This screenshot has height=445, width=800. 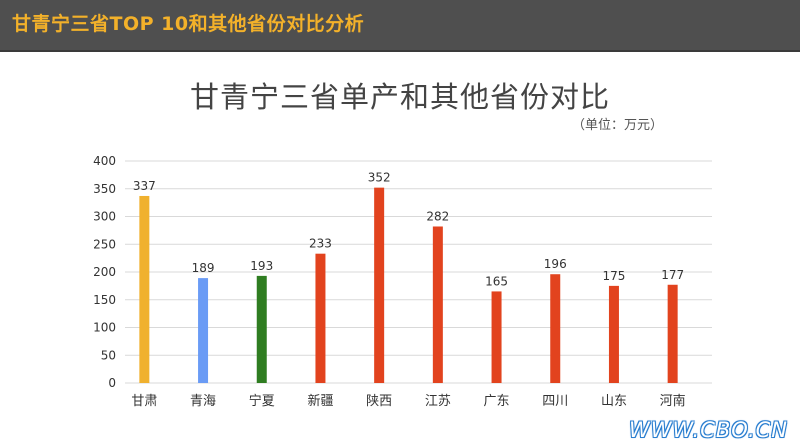 What do you see at coordinates (613, 276) in the screenshot?
I see `data-label: 175` at bounding box center [613, 276].